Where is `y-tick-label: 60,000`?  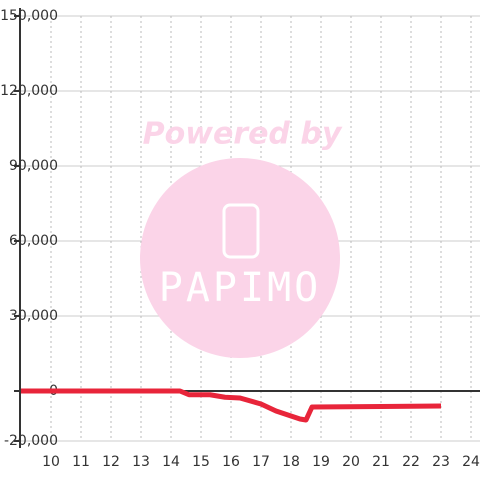
y-tick-label: 60,000 is located at coordinates (33, 241).